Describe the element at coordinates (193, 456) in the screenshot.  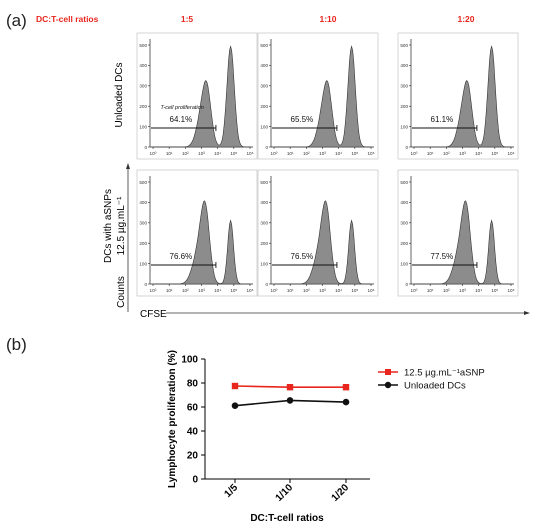
I see `y-tick-label: 20` at that location.